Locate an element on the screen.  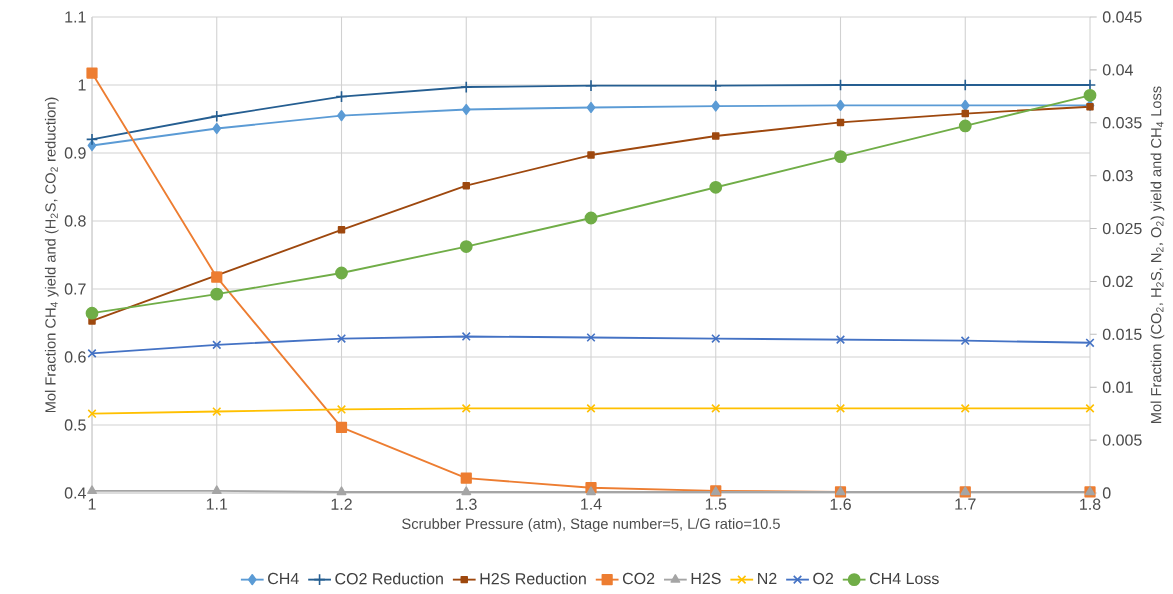
y2-tick-label: 0.03 is located at coordinates (1117, 176).